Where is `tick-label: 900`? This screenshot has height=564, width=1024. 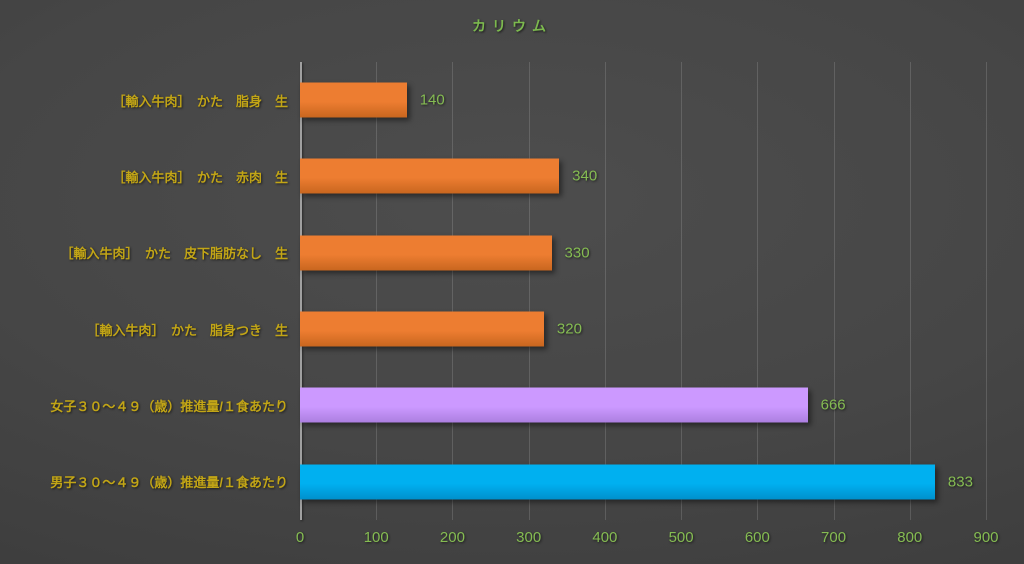 tick-label: 900 is located at coordinates (986, 537).